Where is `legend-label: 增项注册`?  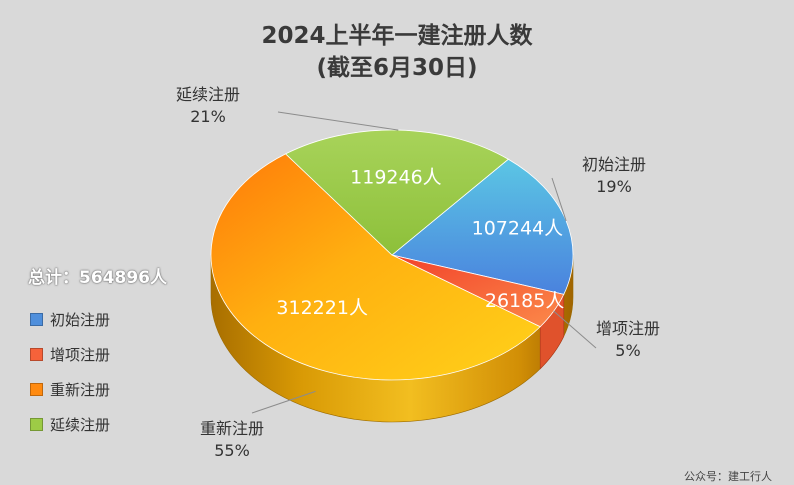 legend-label: 增项注册 is located at coordinates (80, 355).